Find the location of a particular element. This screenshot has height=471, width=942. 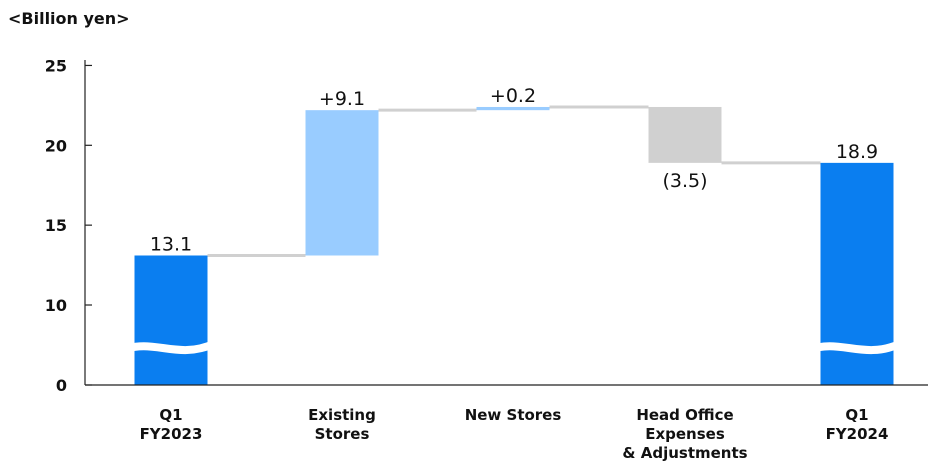

bar-total is located at coordinates (171, 320).